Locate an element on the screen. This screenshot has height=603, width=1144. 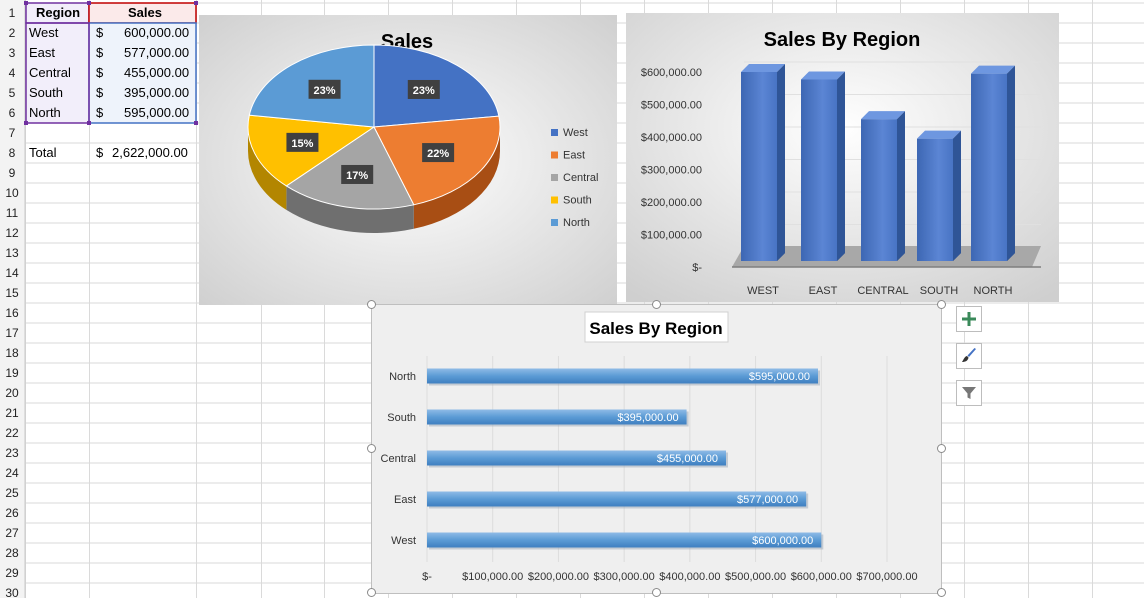
row-number: 12 is located at coordinates (12, 233).